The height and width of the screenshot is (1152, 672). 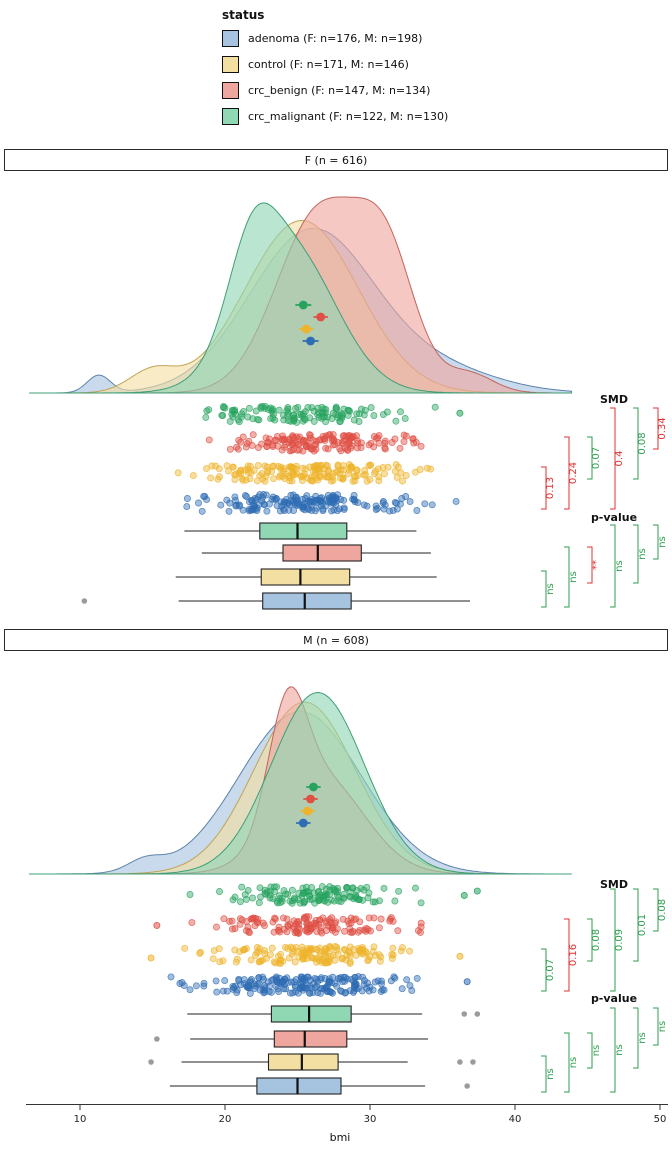 I want to click on x-axis-tick-label: 10, so click(x=80, y=1119).